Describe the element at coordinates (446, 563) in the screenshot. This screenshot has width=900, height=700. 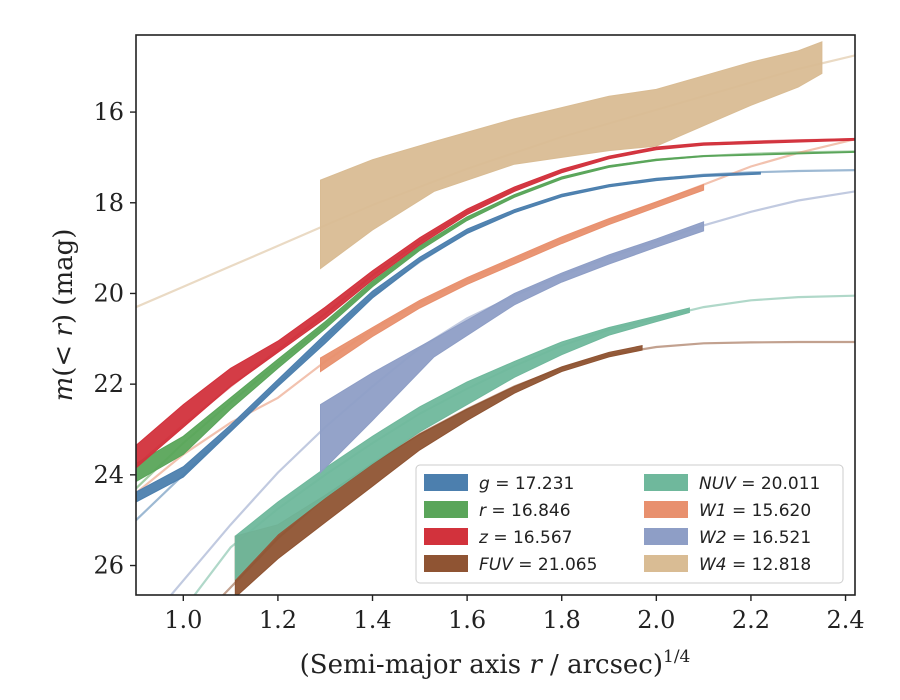
I see `legend-swatch-fuv` at that location.